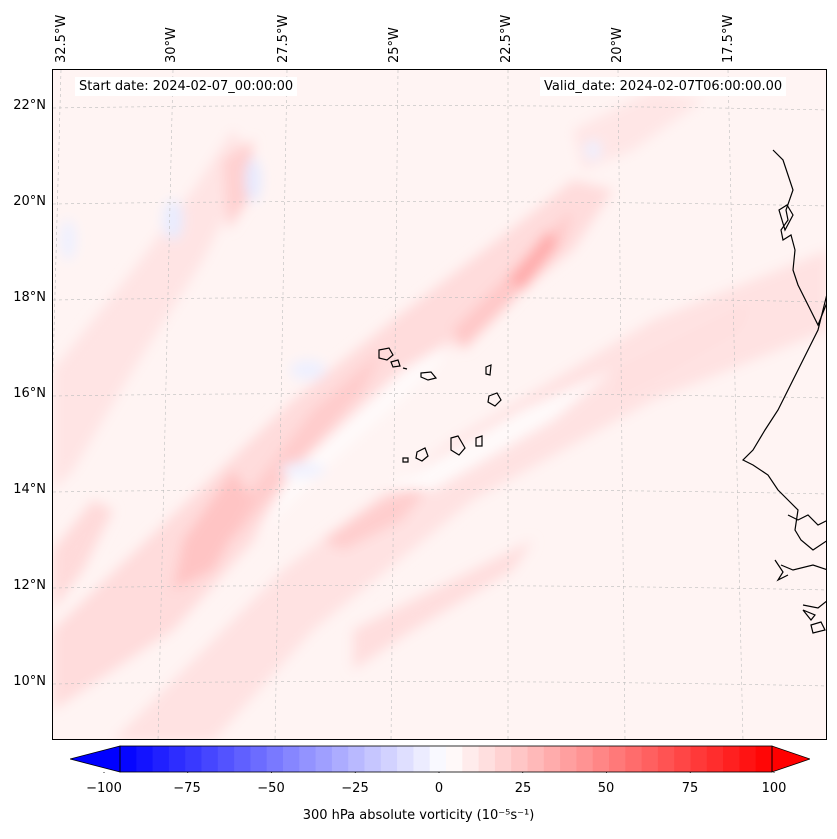 This screenshot has height=839, width=837. I want to click on colorbar-tick-label: −50, so click(271, 788).